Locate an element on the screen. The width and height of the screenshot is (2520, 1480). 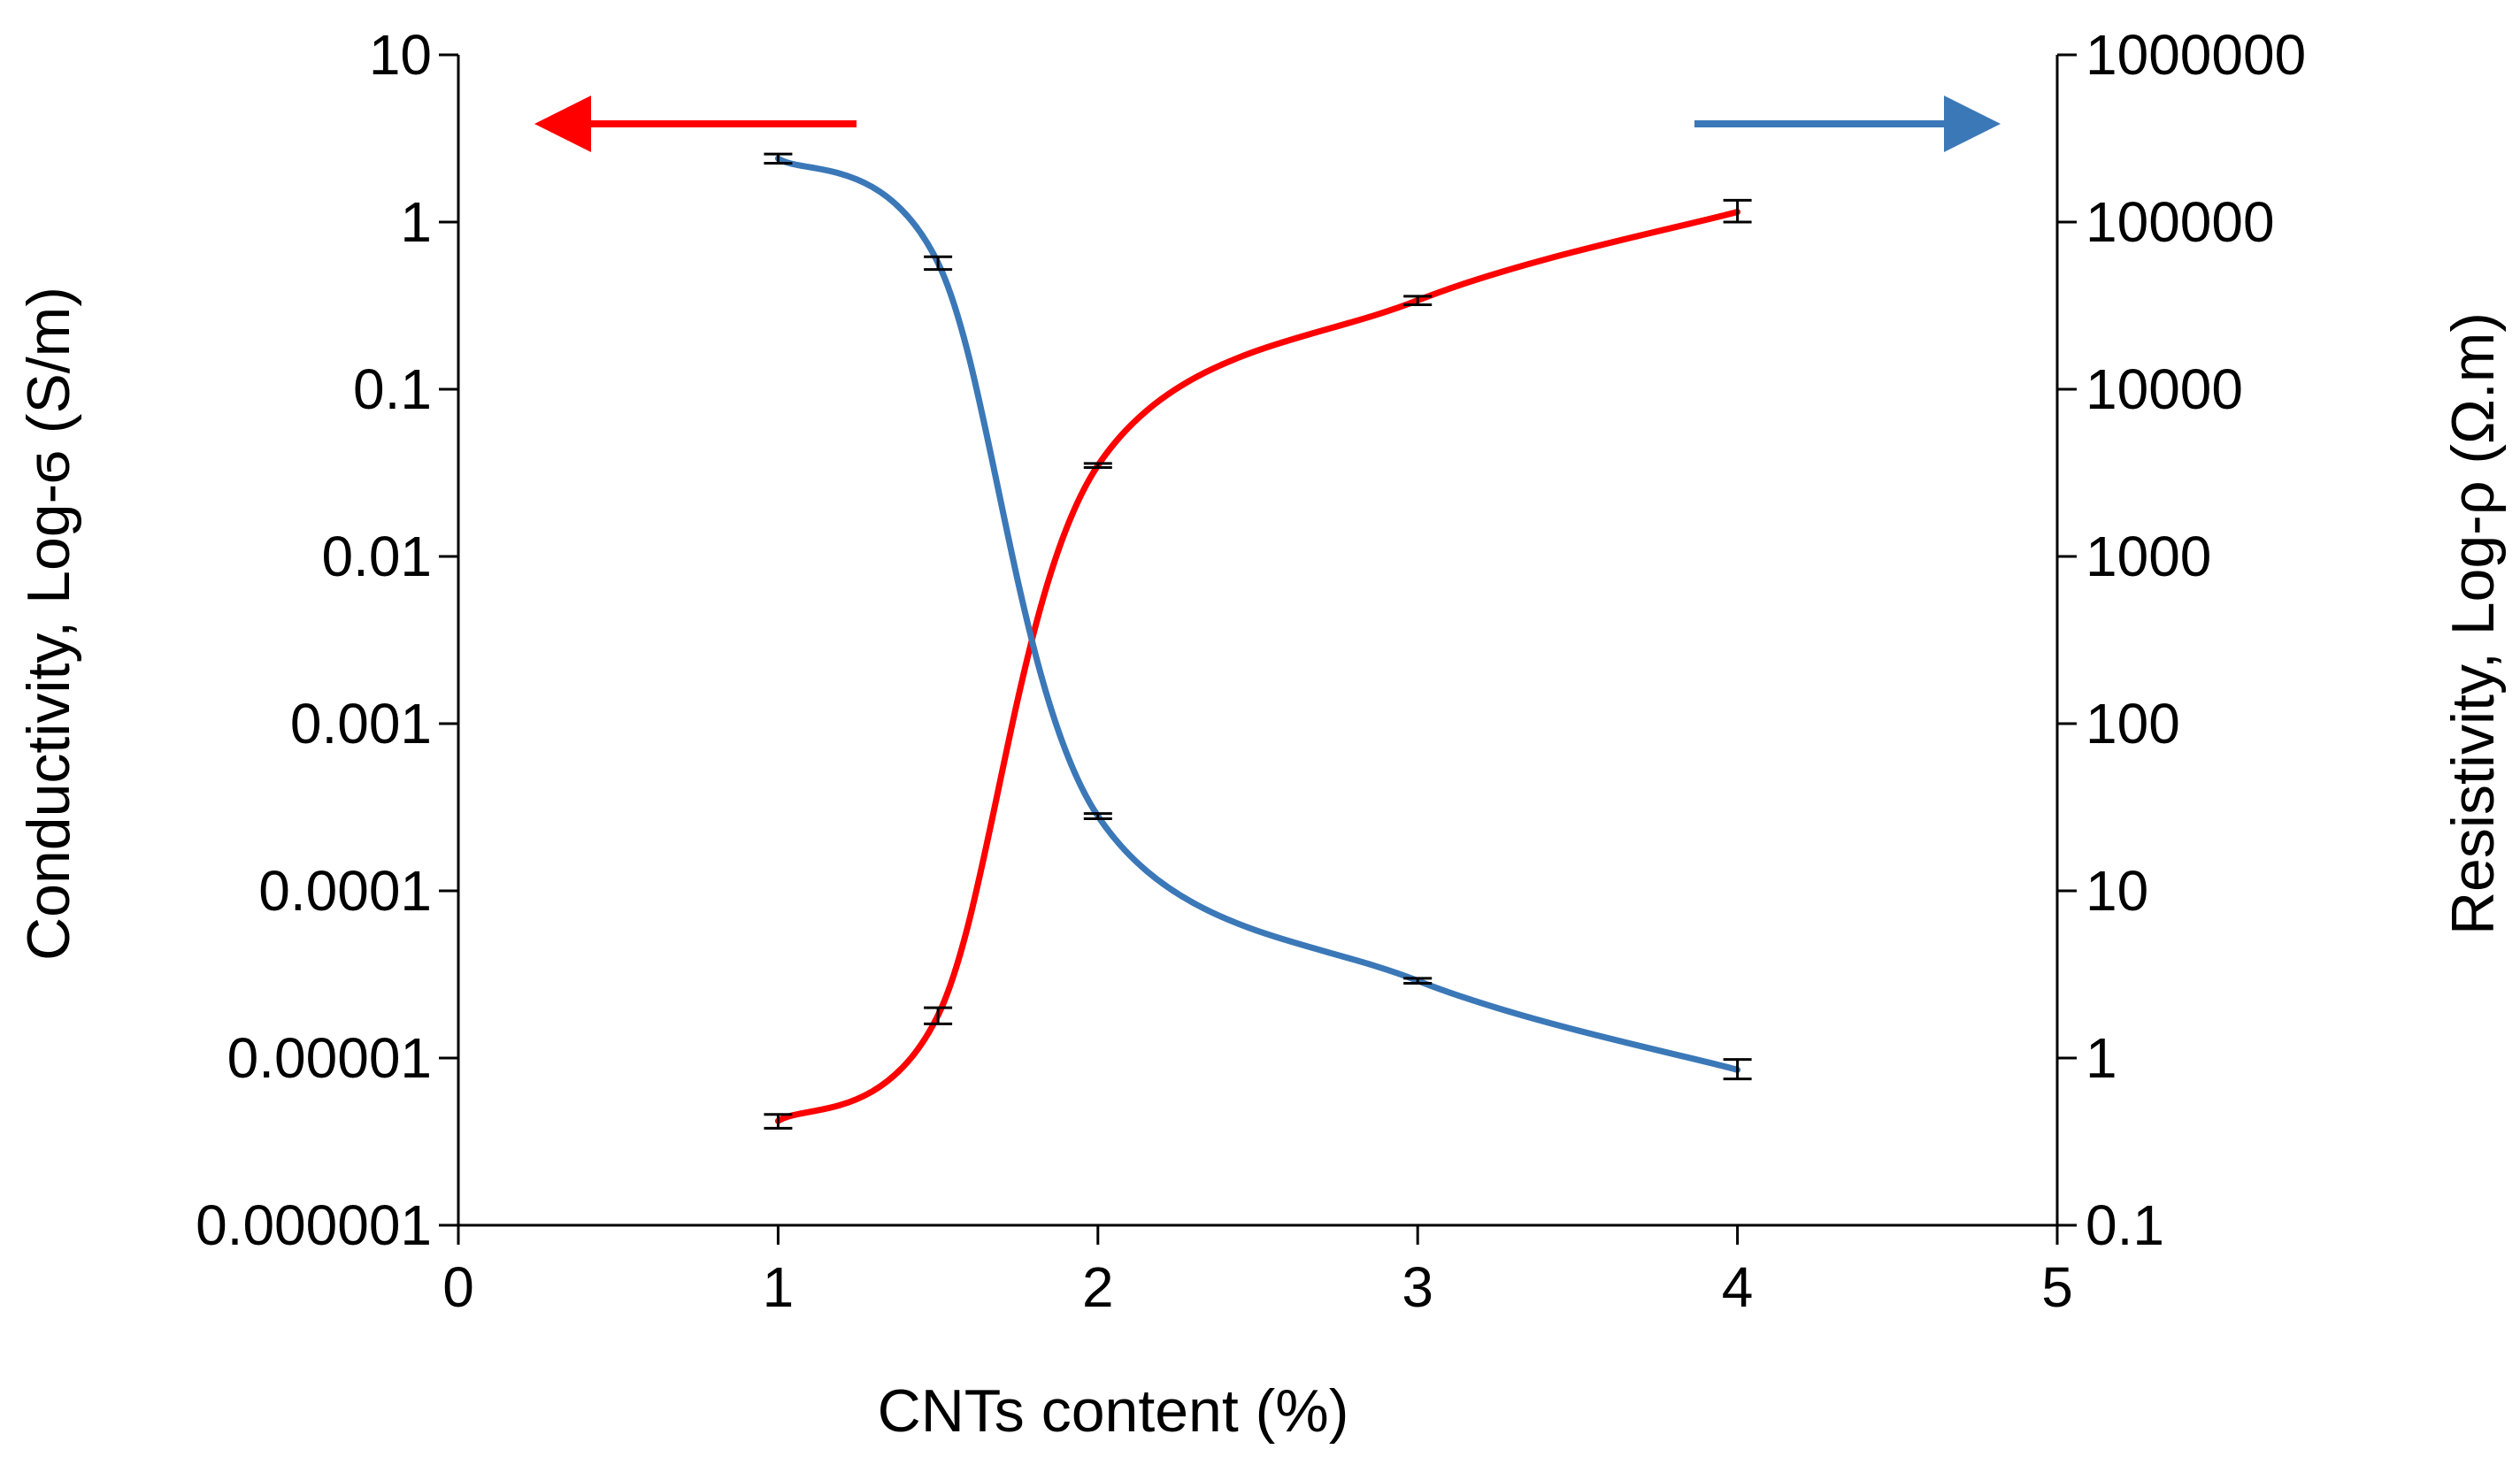
x-tick-label: 0 is located at coordinates (458, 1287).